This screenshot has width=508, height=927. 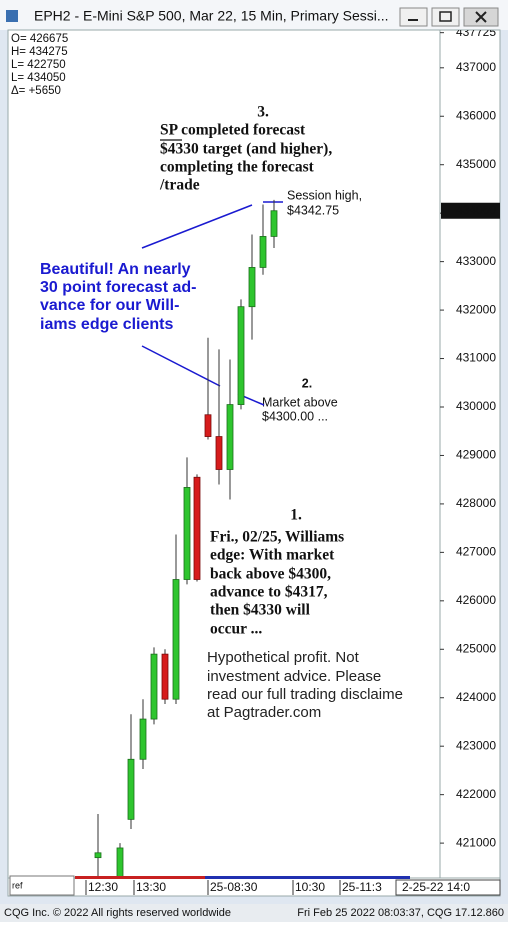 What do you see at coordinates (151, 887) in the screenshot?
I see `x-tick-label: 13:30` at bounding box center [151, 887].